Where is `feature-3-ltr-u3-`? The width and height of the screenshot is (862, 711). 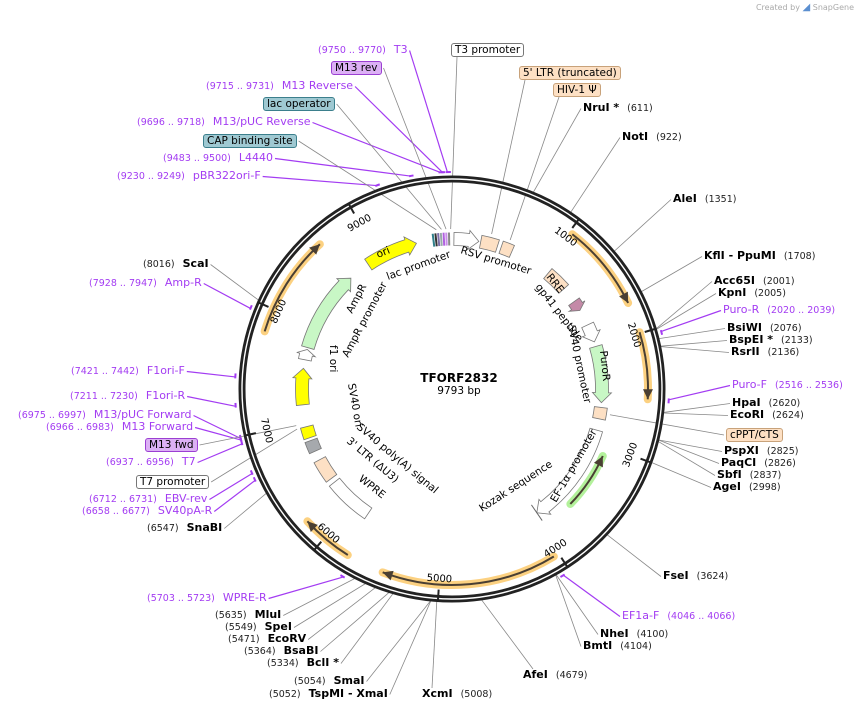 feature-3-ltr-u3- is located at coordinates (325, 469).